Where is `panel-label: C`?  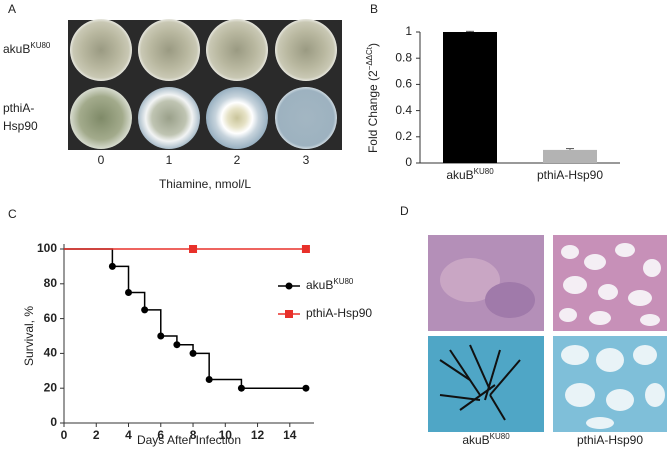
panel-label: C is located at coordinates (12, 214).